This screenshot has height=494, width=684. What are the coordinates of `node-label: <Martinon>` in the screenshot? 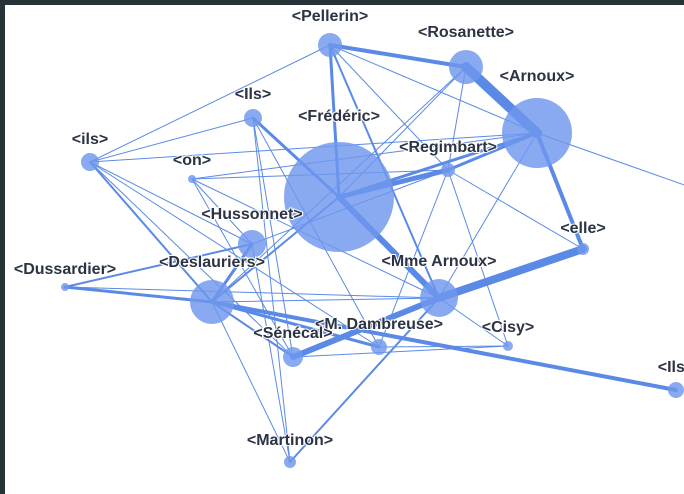 It's located at (290, 440).